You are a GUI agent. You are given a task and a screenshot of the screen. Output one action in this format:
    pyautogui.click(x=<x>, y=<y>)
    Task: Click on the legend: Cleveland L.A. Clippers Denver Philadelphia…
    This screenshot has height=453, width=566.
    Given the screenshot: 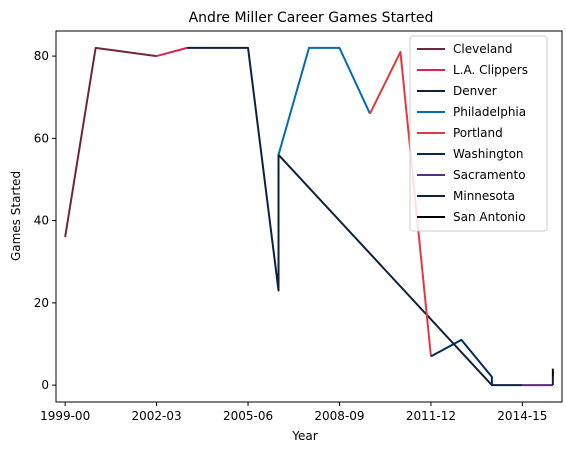 What is the action you would take?
    pyautogui.click(x=478, y=133)
    